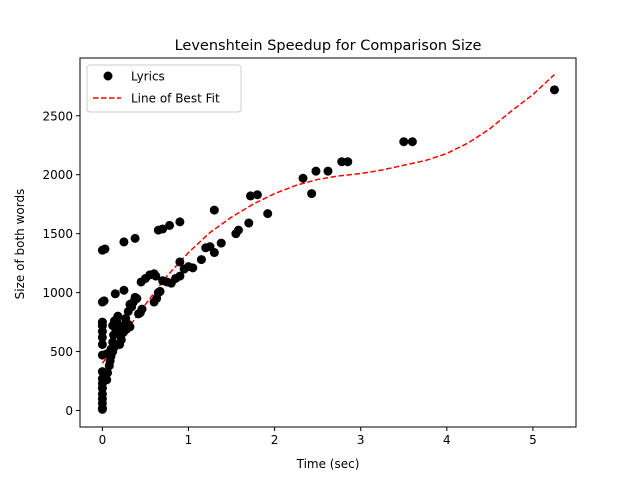 This screenshot has width=640, height=480. What do you see at coordinates (275, 440) in the screenshot?
I see `x-tick-label: 2` at bounding box center [275, 440].